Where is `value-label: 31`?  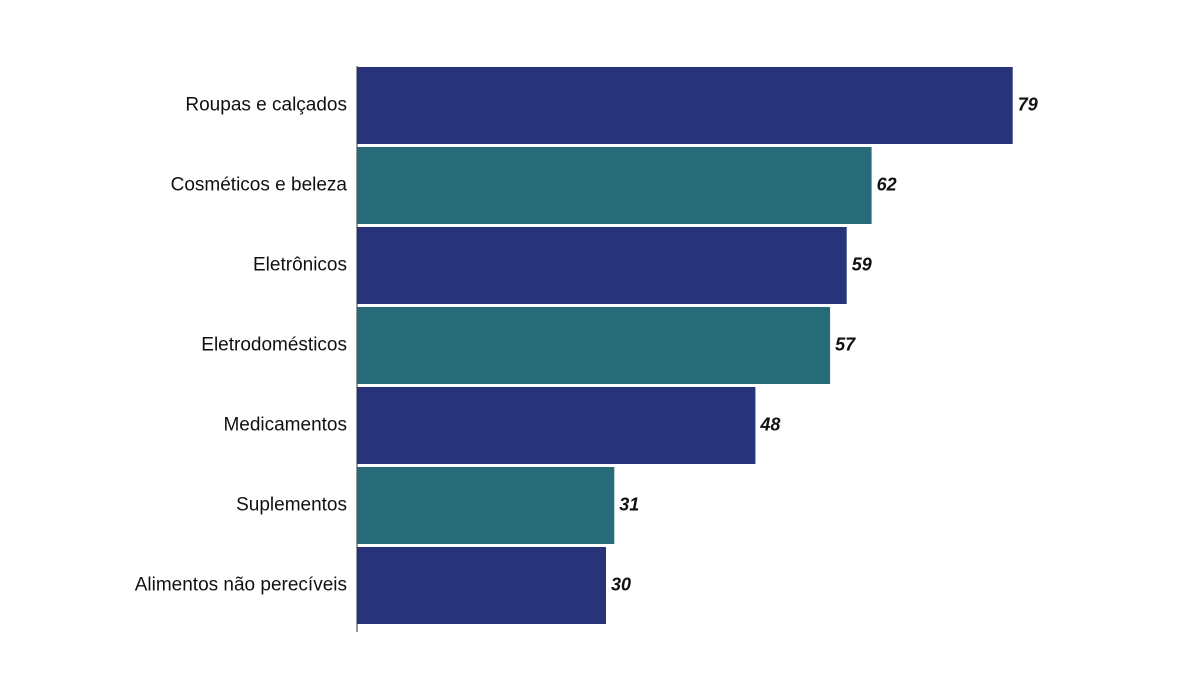
value-label: 31 is located at coordinates (629, 504).